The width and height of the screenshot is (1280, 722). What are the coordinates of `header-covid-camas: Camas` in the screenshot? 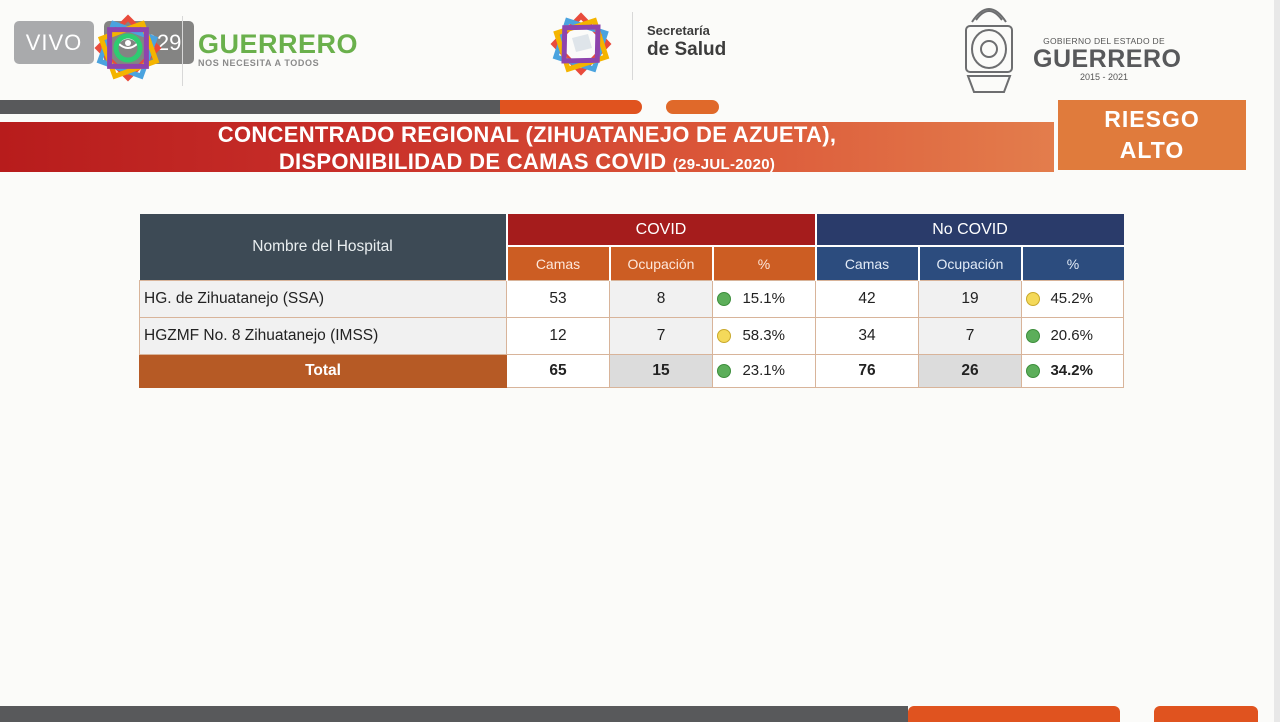 It's located at (558, 263).